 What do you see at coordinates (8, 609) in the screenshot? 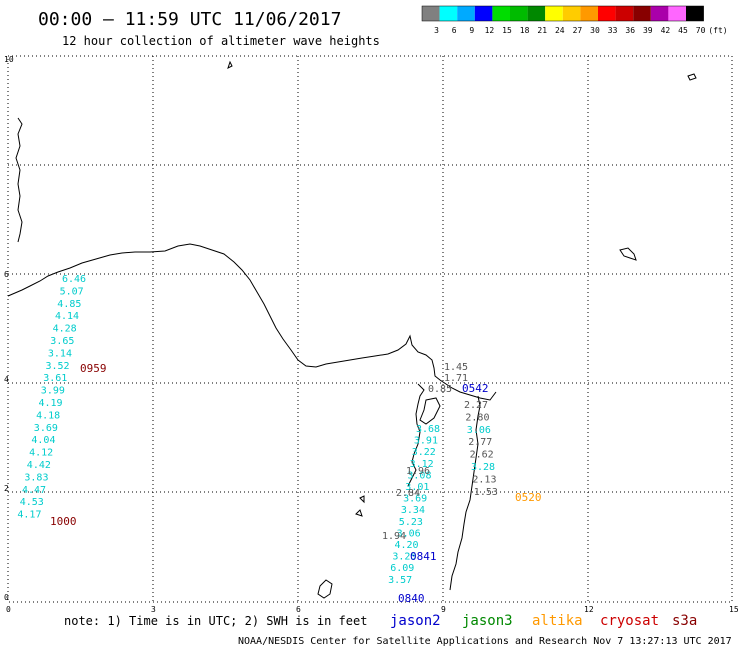
I see `x-tick: 0` at bounding box center [8, 609].